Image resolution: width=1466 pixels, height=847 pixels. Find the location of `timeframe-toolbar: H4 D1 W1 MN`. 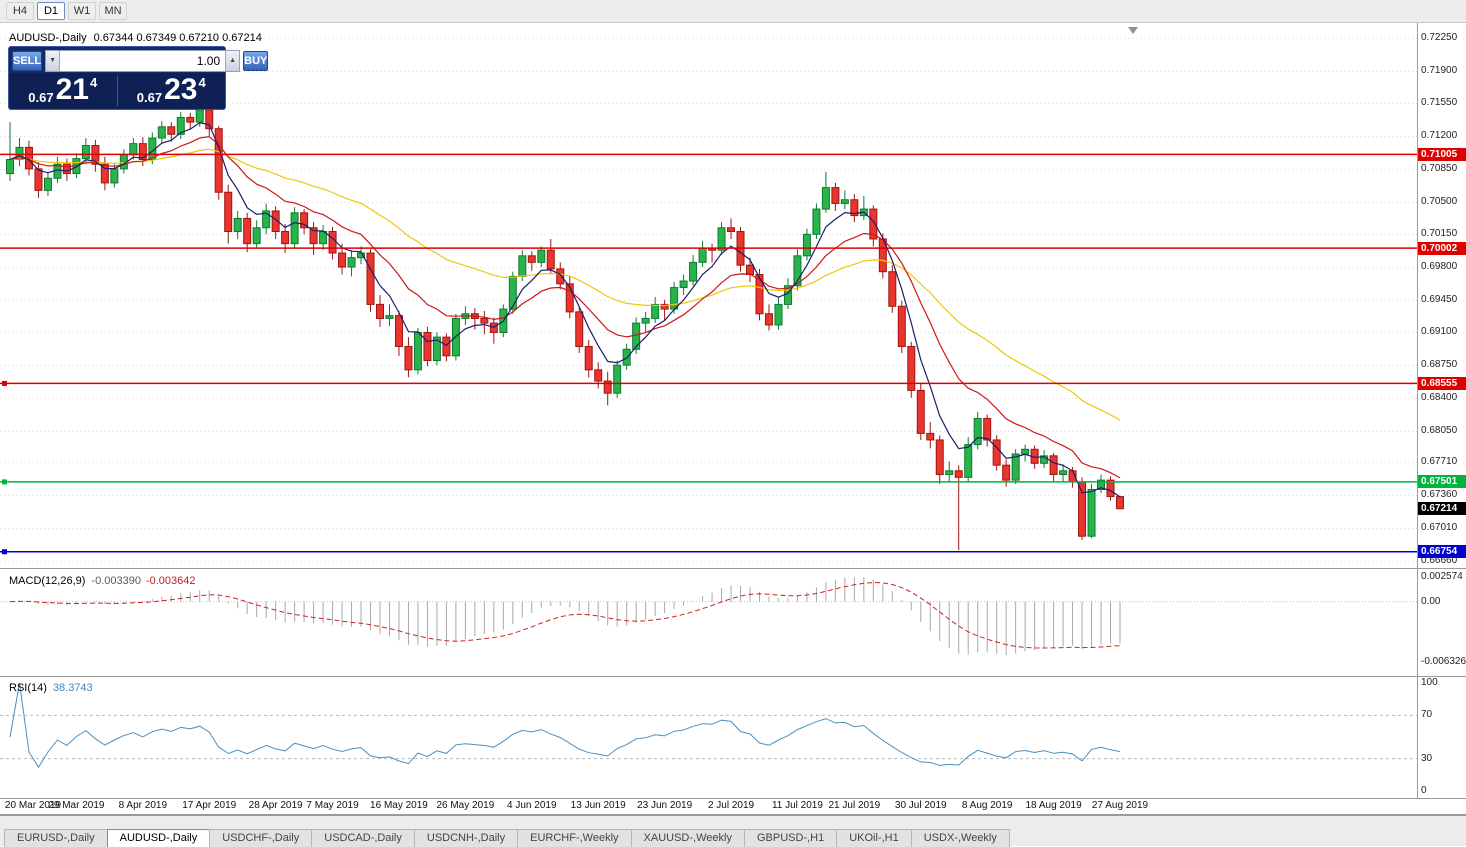

timeframe-toolbar: H4 D1 W1 MN is located at coordinates (733, 11).